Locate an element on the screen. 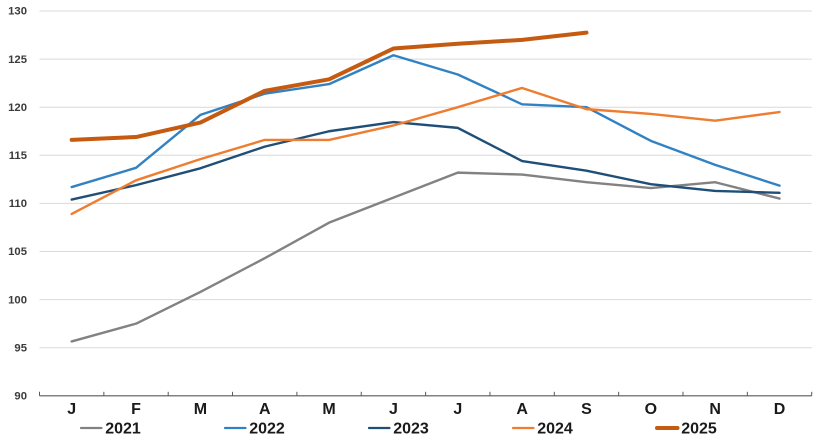 This screenshot has height=444, width=820. svg-text: 105 is located at coordinates (17, 252).